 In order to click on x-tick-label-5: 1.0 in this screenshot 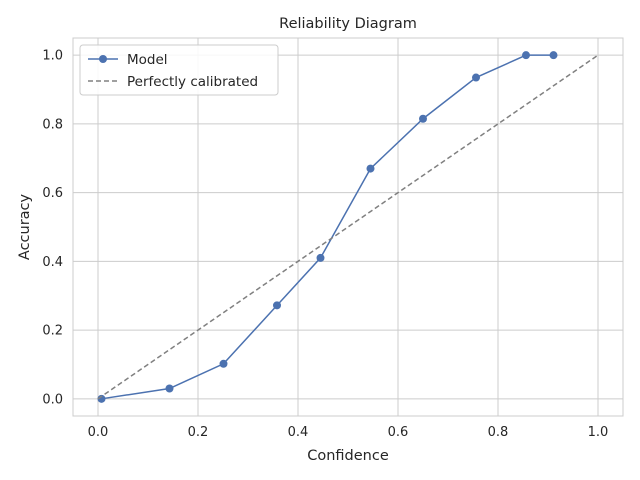, I will do `click(598, 432)`.